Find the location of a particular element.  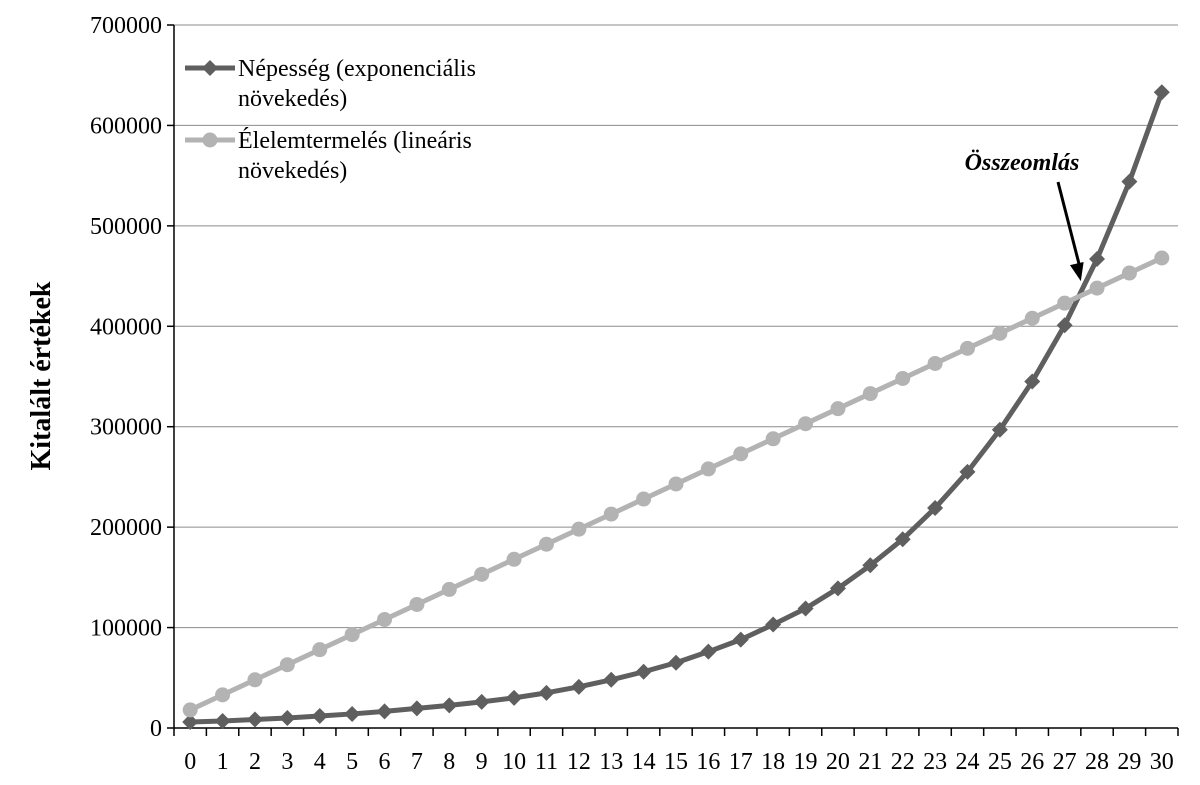

x-tick-label: 14 is located at coordinates (644, 762).